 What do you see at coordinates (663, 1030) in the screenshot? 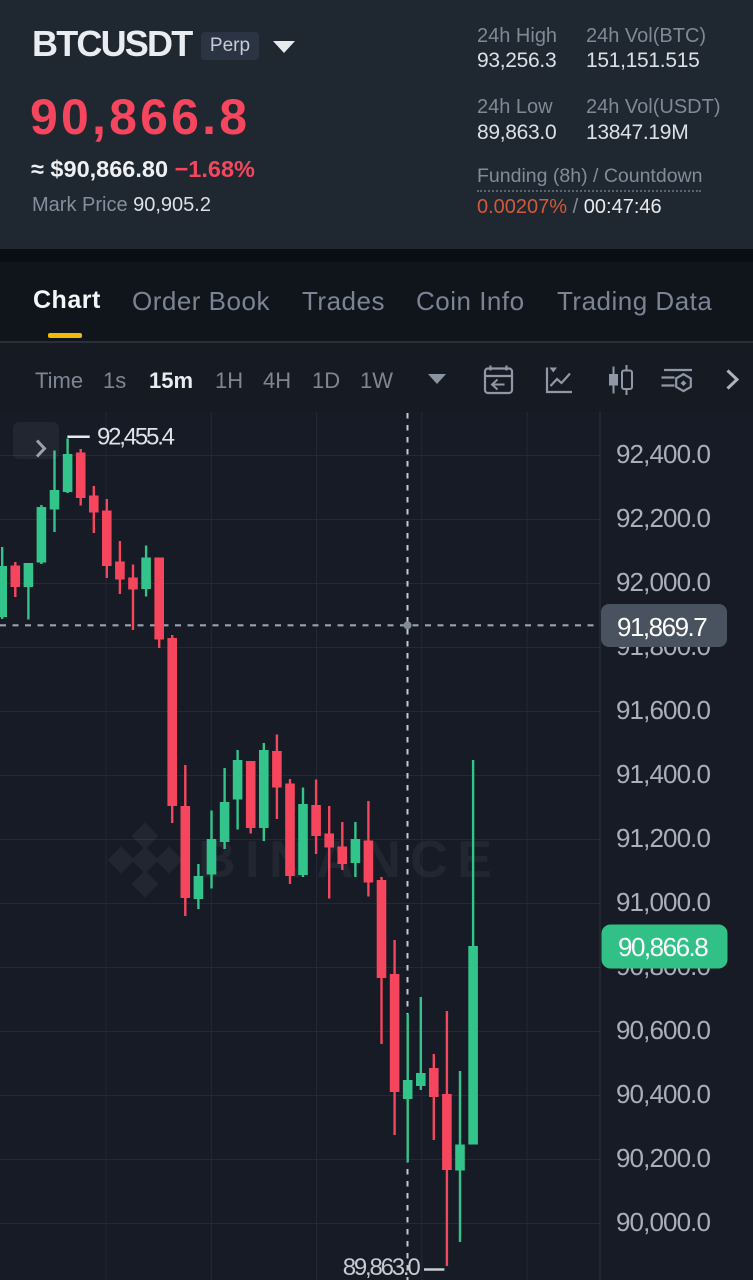
I see `svg-text: 90,600.0` at bounding box center [663, 1030].